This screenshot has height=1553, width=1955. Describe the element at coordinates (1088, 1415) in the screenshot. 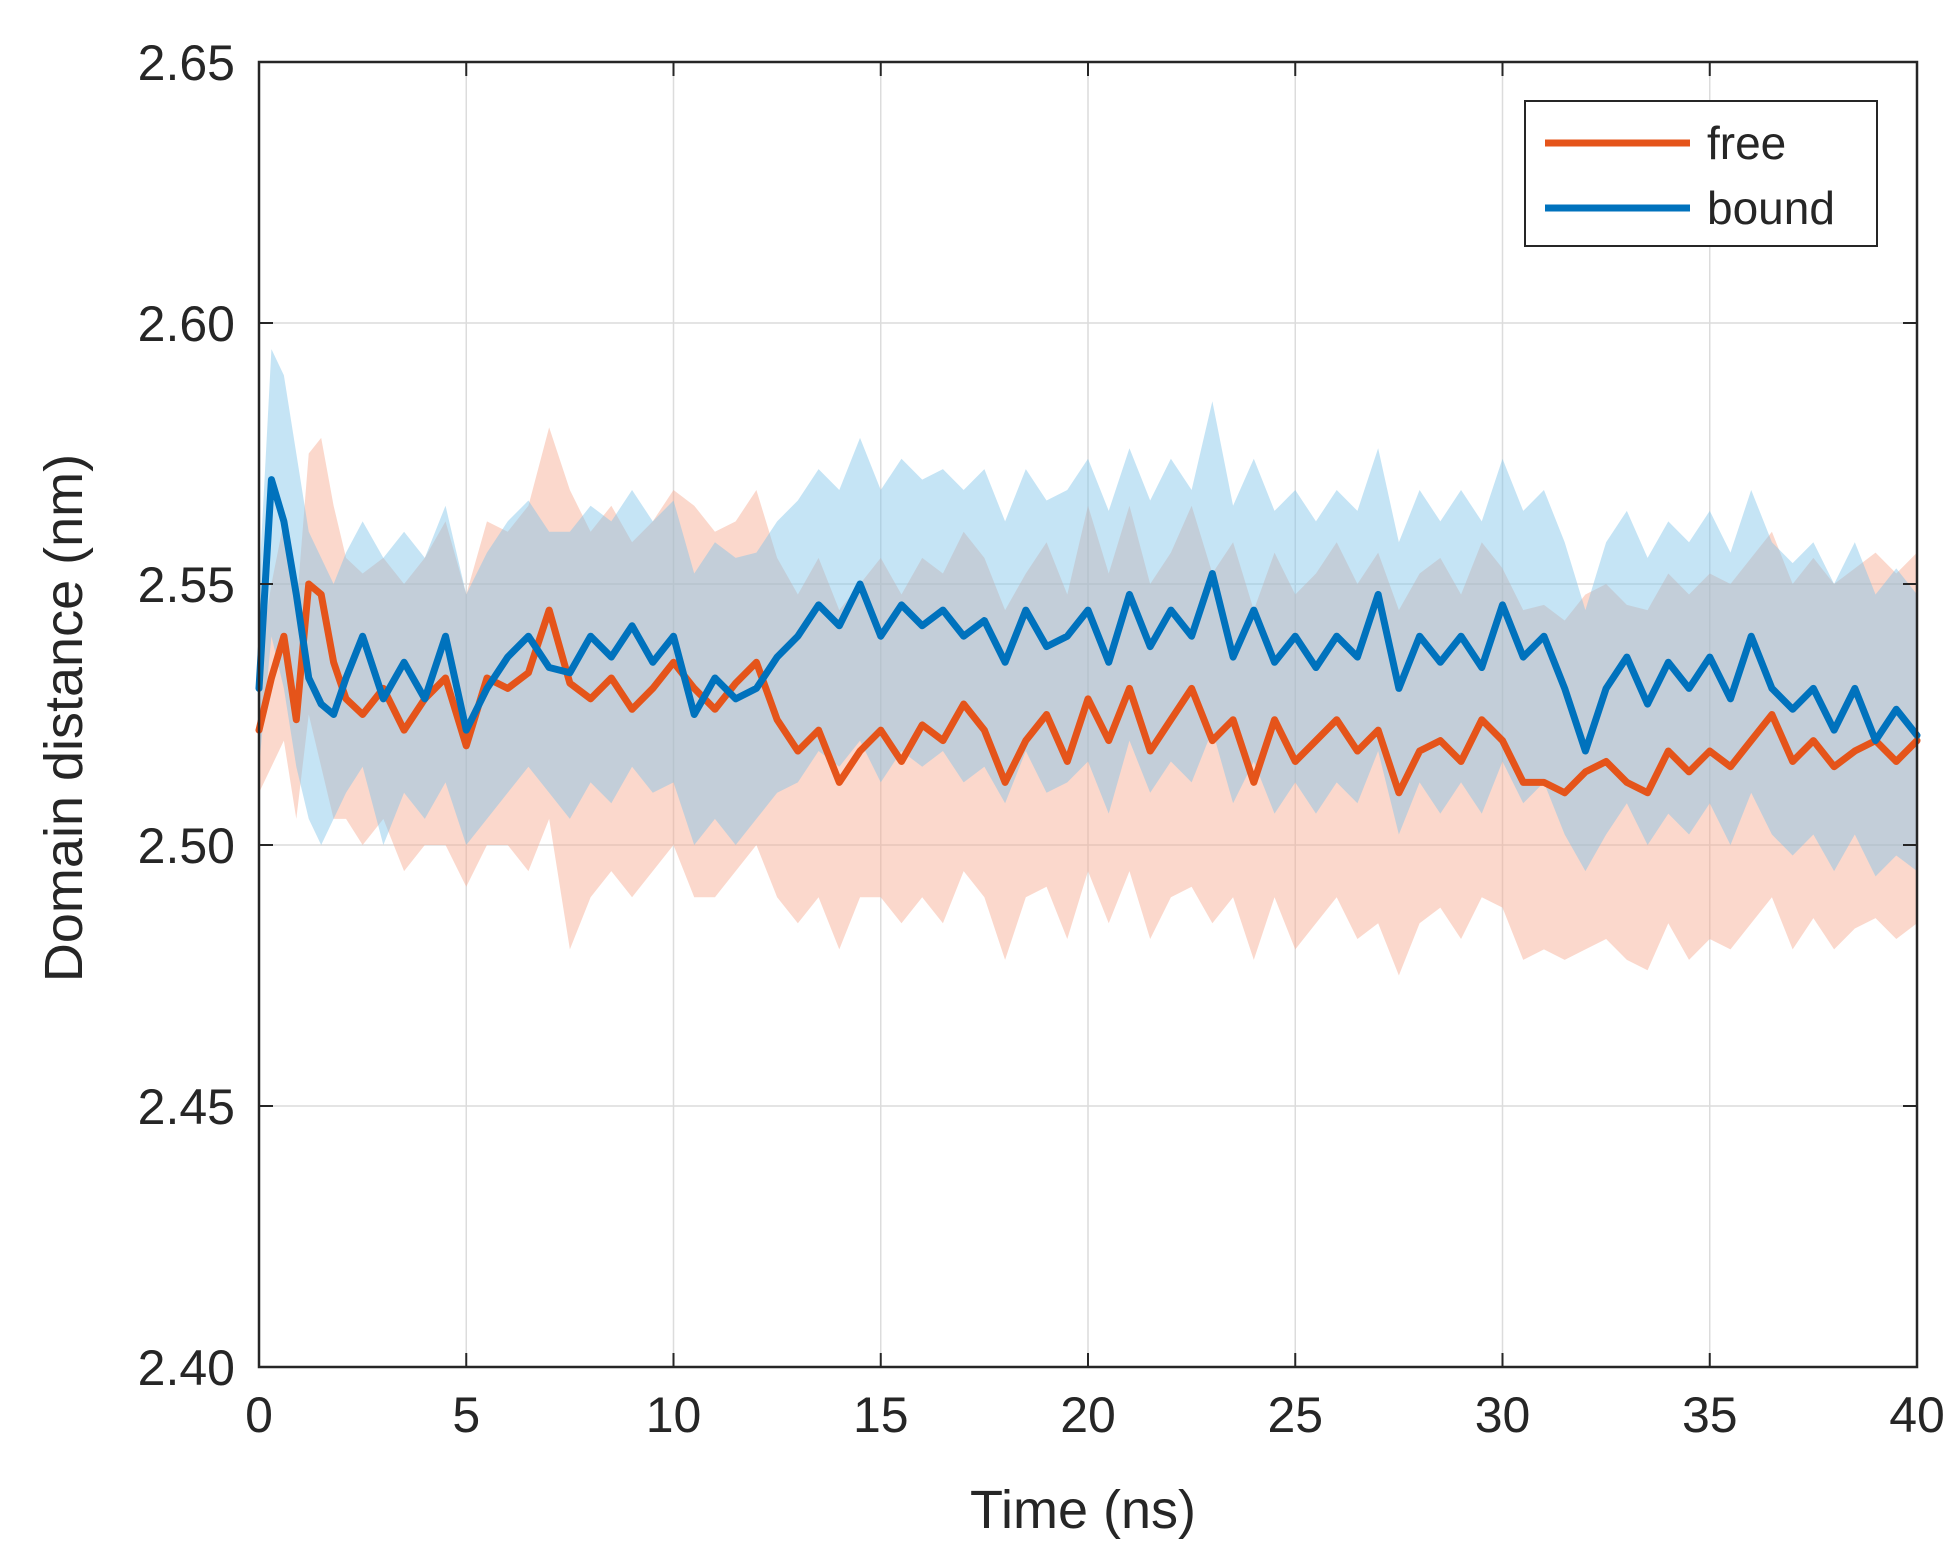

I see `x-tick-label: 20` at that location.